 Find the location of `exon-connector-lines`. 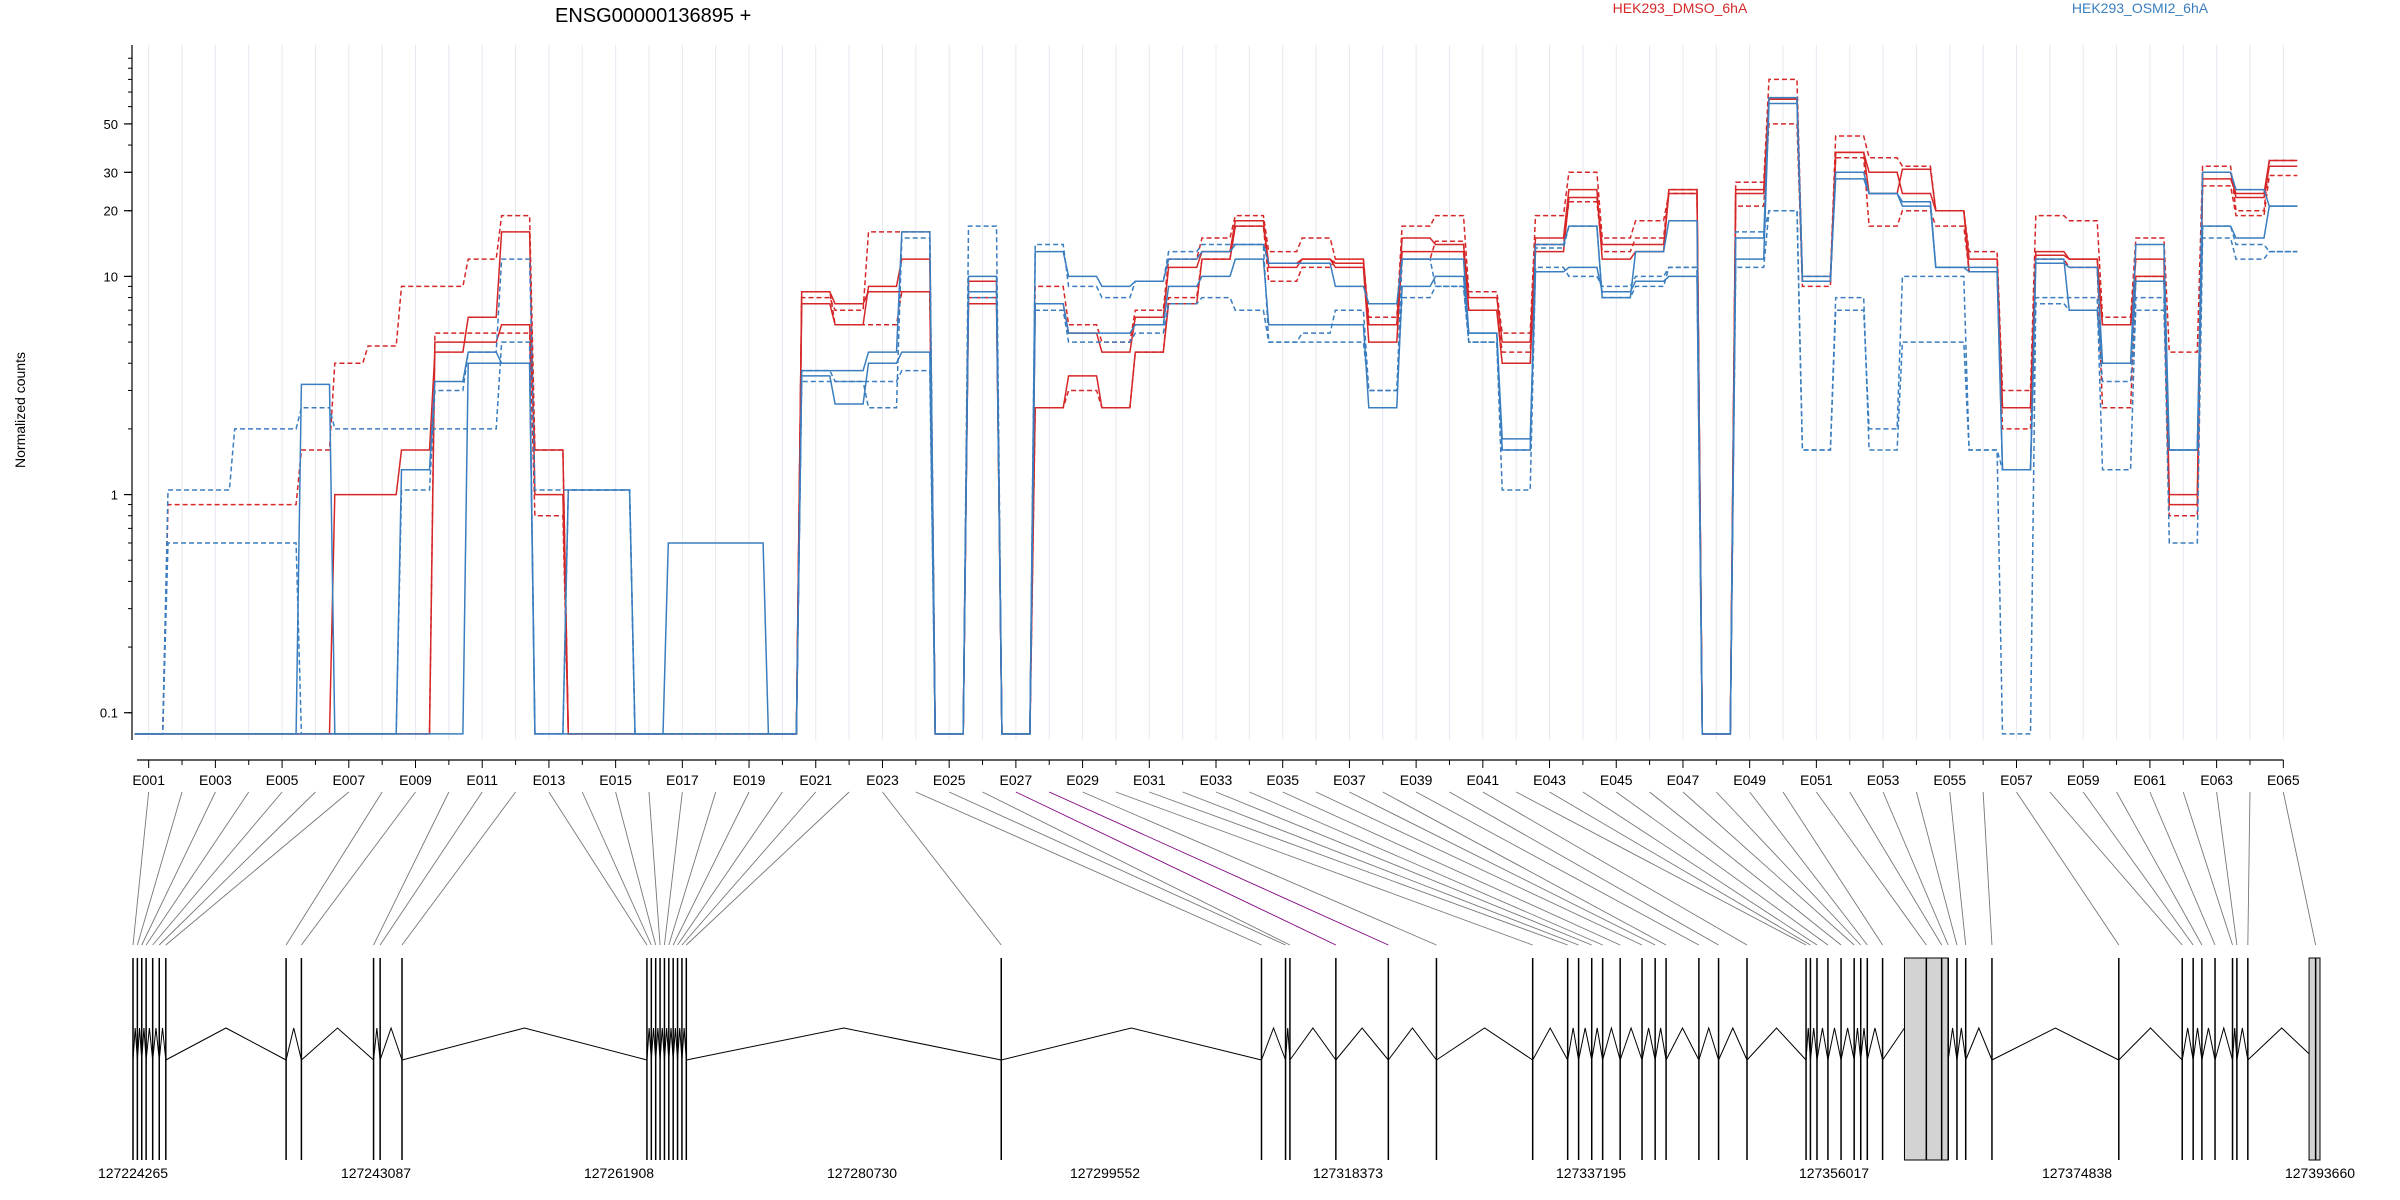

exon-connector-lines is located at coordinates (1224, 868).